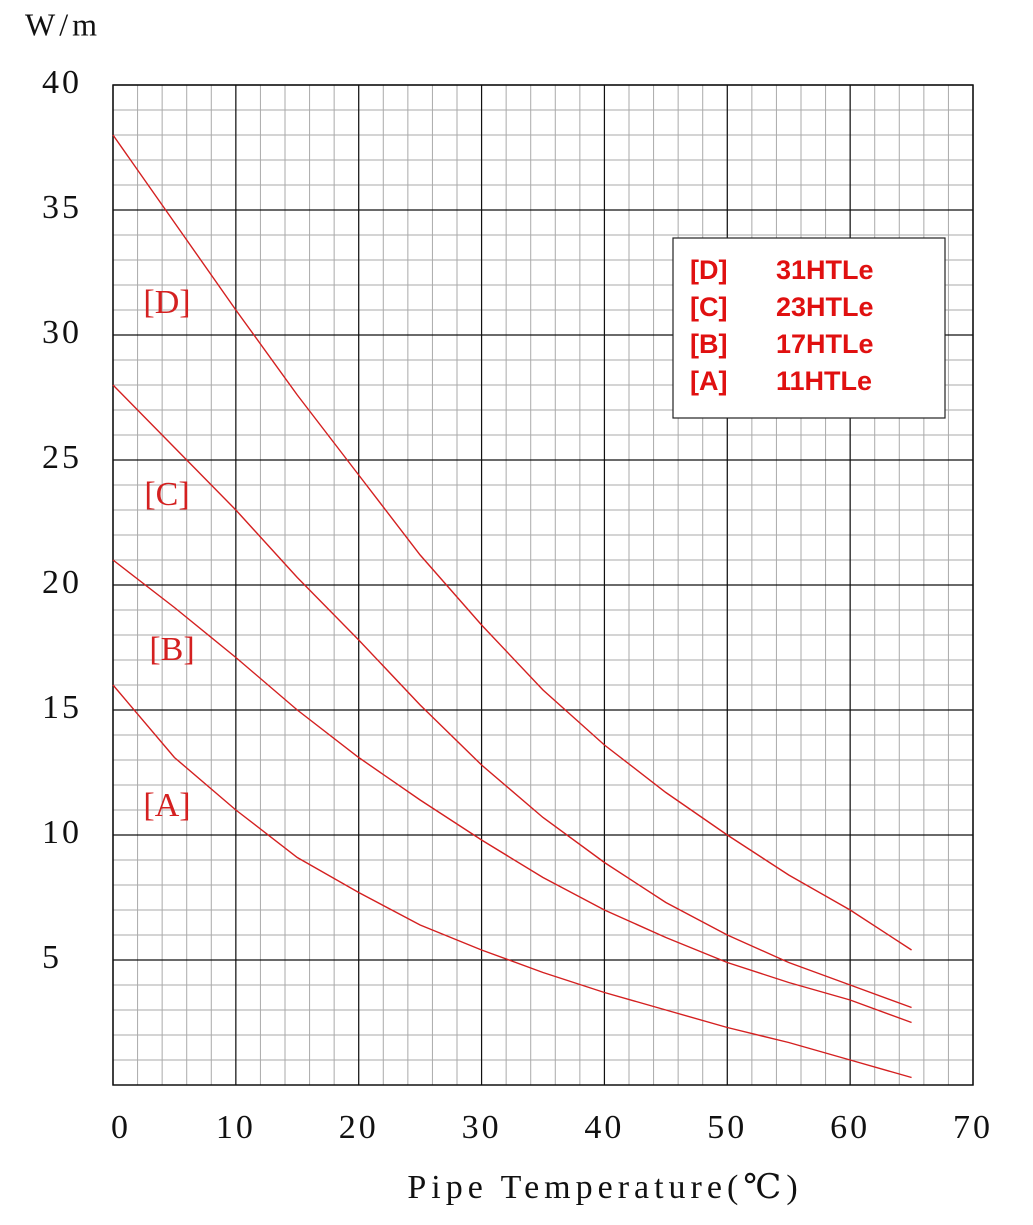 This screenshot has width=1033, height=1225. What do you see at coordinates (62, 582) in the screenshot?
I see `y-tick-label: 20` at bounding box center [62, 582].